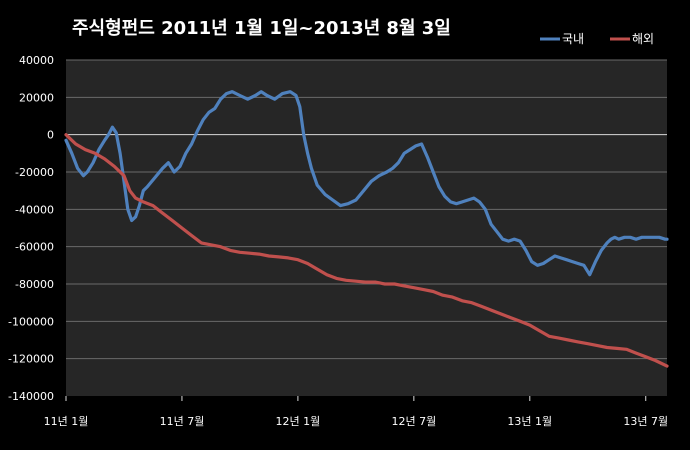 The height and width of the screenshot is (450, 690). What do you see at coordinates (31, 321) in the screenshot?
I see `y-tick-label: -100000` at bounding box center [31, 321].